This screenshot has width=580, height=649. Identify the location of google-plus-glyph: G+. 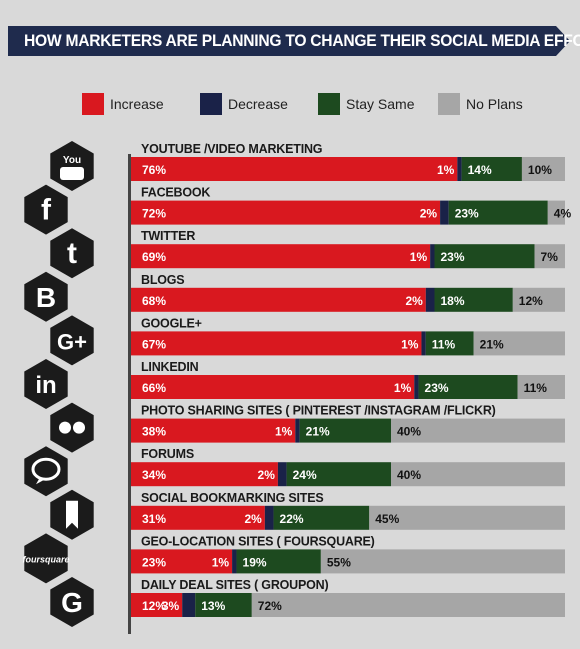
(72, 341).